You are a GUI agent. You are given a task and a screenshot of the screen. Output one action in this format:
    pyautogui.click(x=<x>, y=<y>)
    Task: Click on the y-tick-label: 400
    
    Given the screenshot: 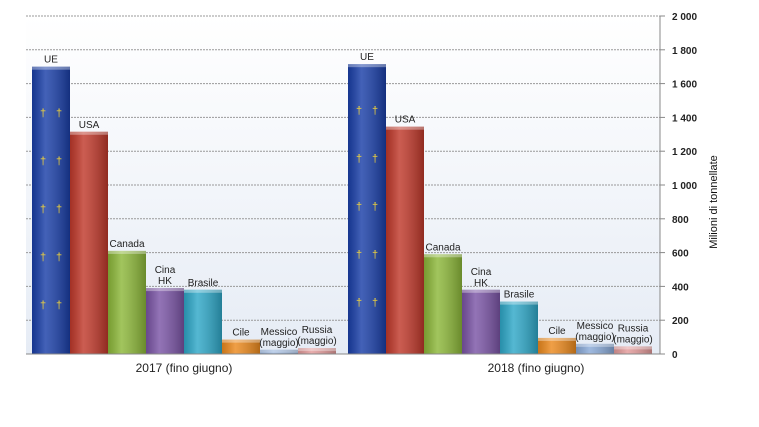 What is the action you would take?
    pyautogui.click(x=680, y=287)
    